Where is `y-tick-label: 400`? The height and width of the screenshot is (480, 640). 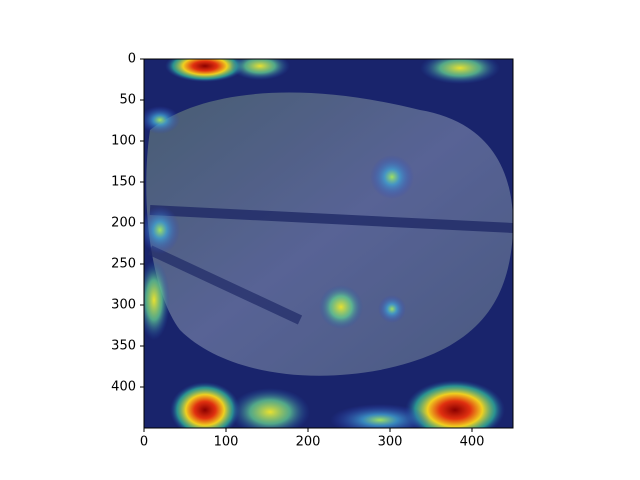 y-tick-label: 400 is located at coordinates (123, 387).